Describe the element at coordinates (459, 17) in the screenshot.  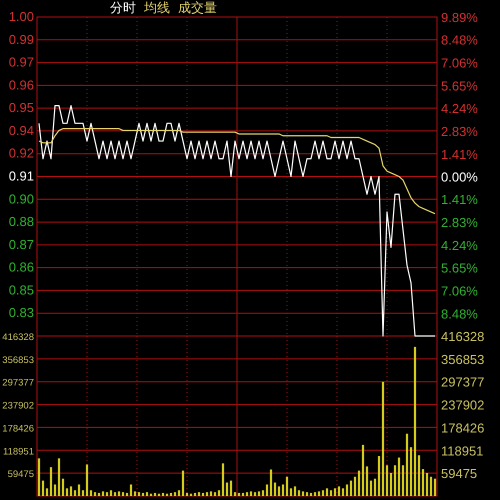
I see `y2-tick-label: 9.89%` at that location.